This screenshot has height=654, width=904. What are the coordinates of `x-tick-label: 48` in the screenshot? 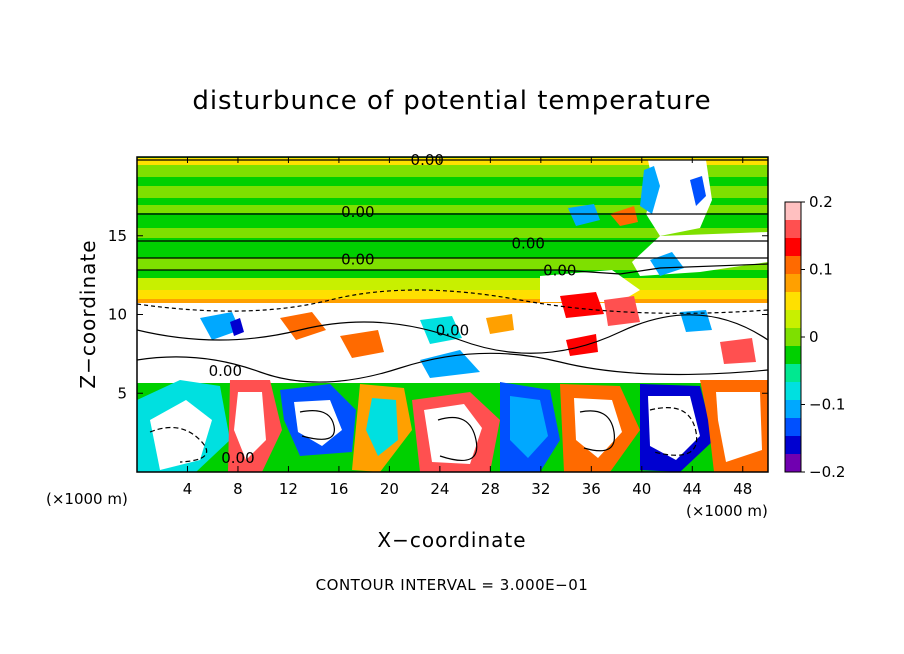 It's located at (742, 489).